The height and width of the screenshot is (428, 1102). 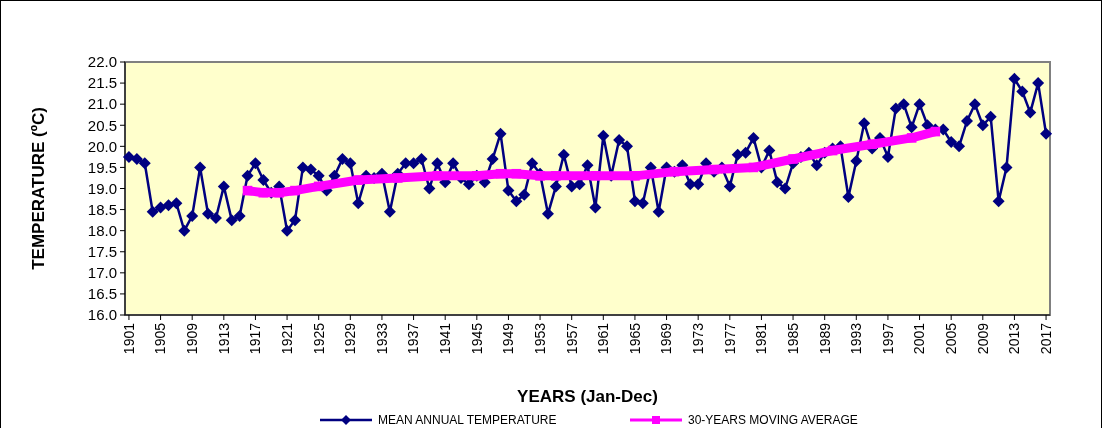 What do you see at coordinates (350, 338) in the screenshot?
I see `x-tick-label: 1929` at bounding box center [350, 338].